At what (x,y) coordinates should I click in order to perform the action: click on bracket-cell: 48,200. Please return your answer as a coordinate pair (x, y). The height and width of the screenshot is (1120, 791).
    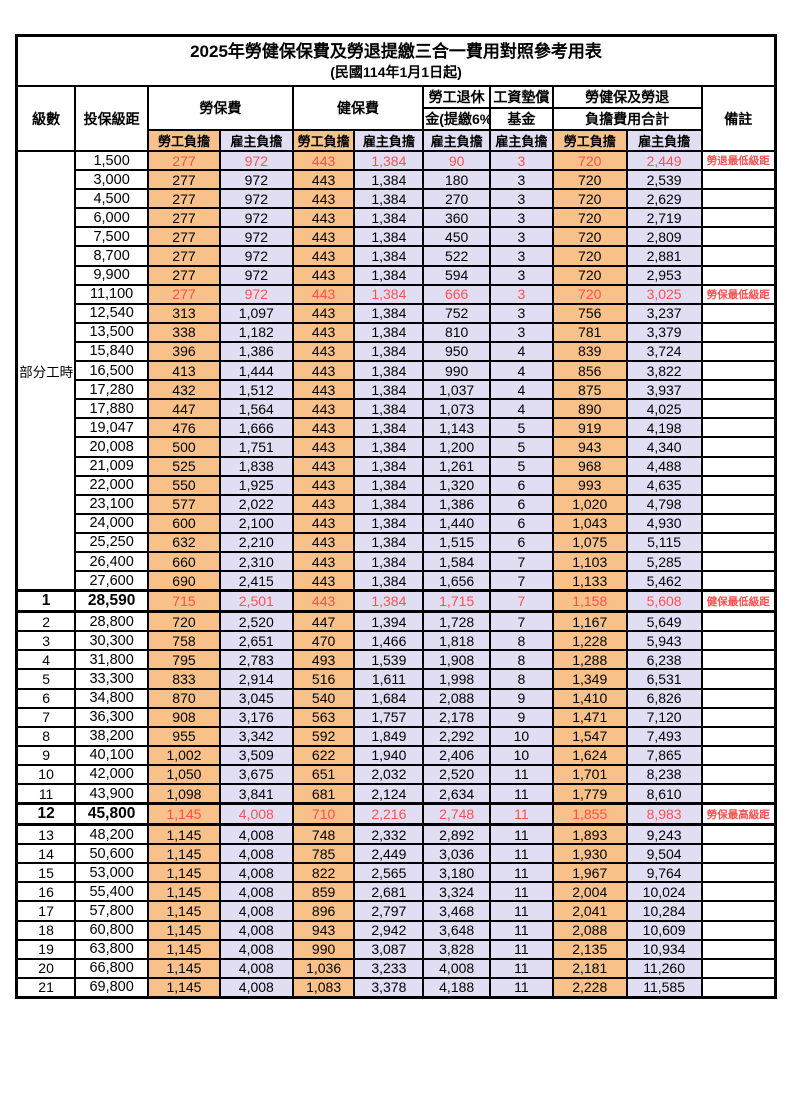
    Looking at the image, I should click on (112, 834).